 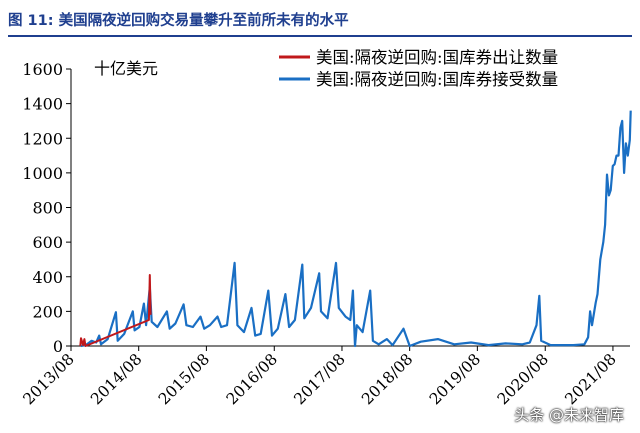 I want to click on y-tick-label: 1200, so click(x=42, y=138).